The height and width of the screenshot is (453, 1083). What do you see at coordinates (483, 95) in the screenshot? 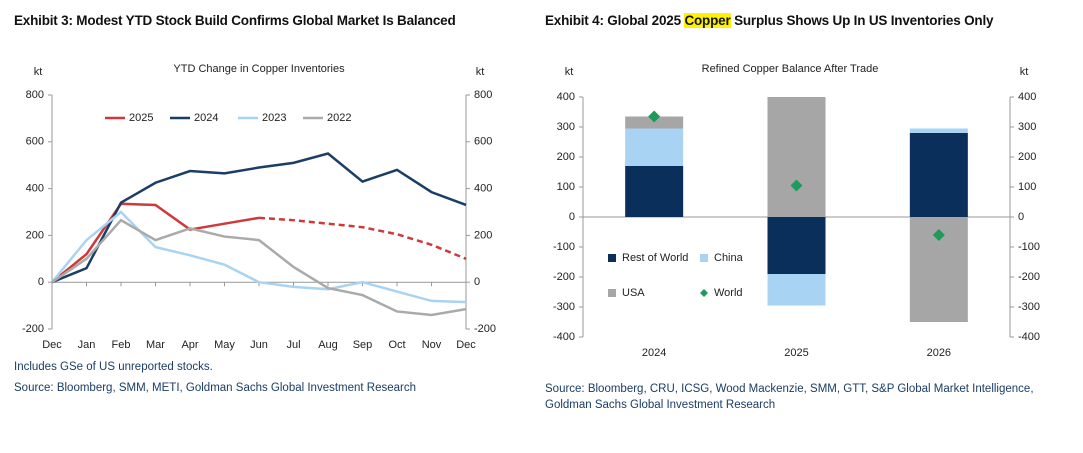
I see `y2-tick-label: 800` at bounding box center [483, 95].